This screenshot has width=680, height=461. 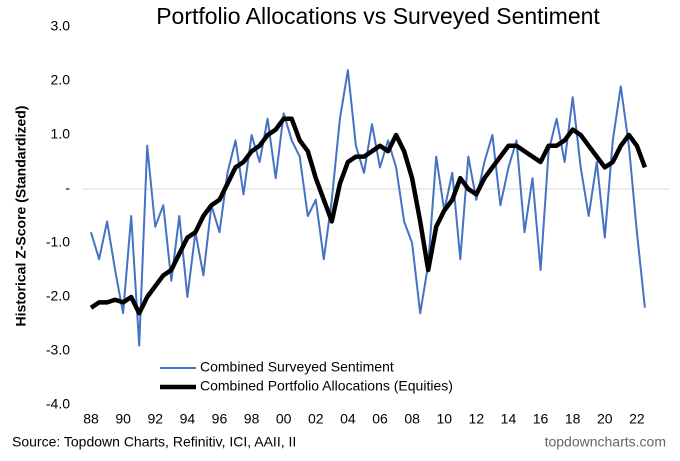 What do you see at coordinates (637, 419) in the screenshot?
I see `x-tick-label: 22` at bounding box center [637, 419].